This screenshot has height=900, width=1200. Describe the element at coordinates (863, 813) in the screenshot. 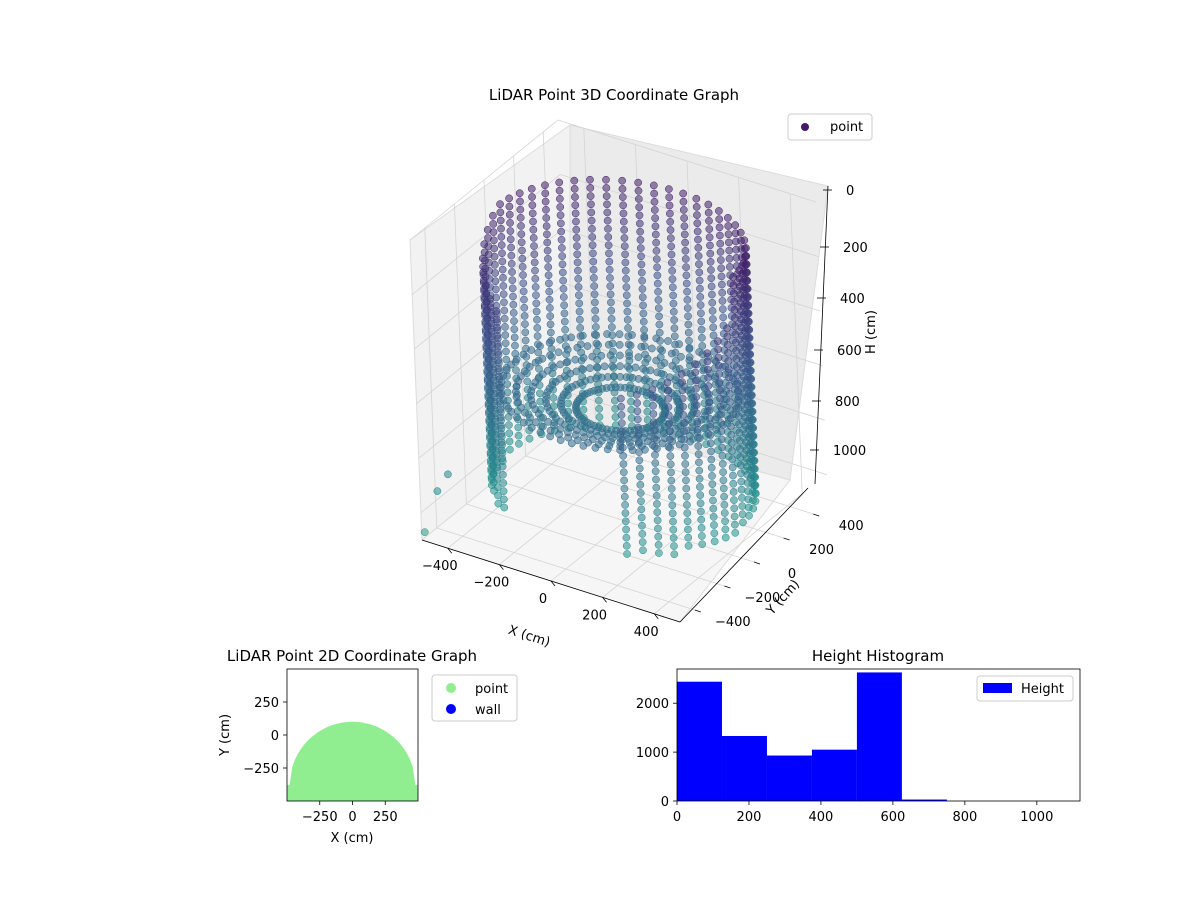

I see `x-ticks-histogram: 0 200 400 600 800 1000` at that location.